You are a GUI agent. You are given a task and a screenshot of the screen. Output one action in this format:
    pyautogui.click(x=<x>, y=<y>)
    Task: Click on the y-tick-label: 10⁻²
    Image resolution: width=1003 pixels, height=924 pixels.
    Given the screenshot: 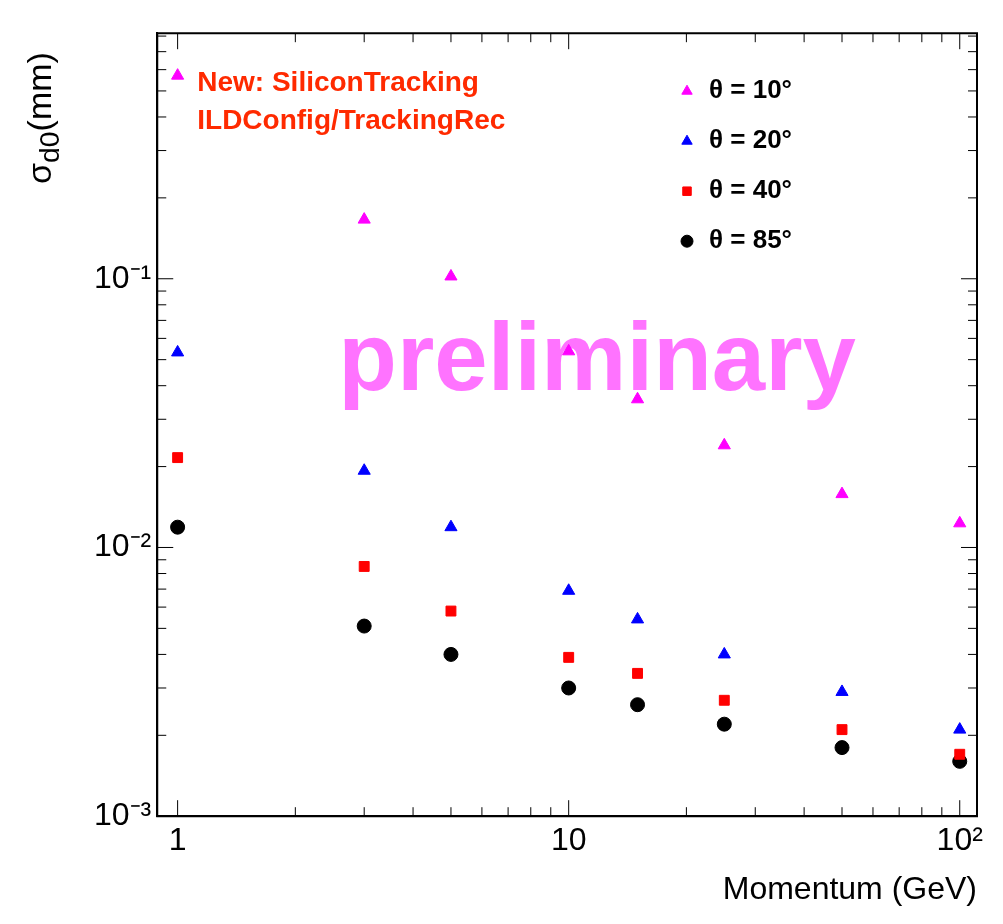 What is the action you would take?
    pyautogui.click(x=123, y=545)
    